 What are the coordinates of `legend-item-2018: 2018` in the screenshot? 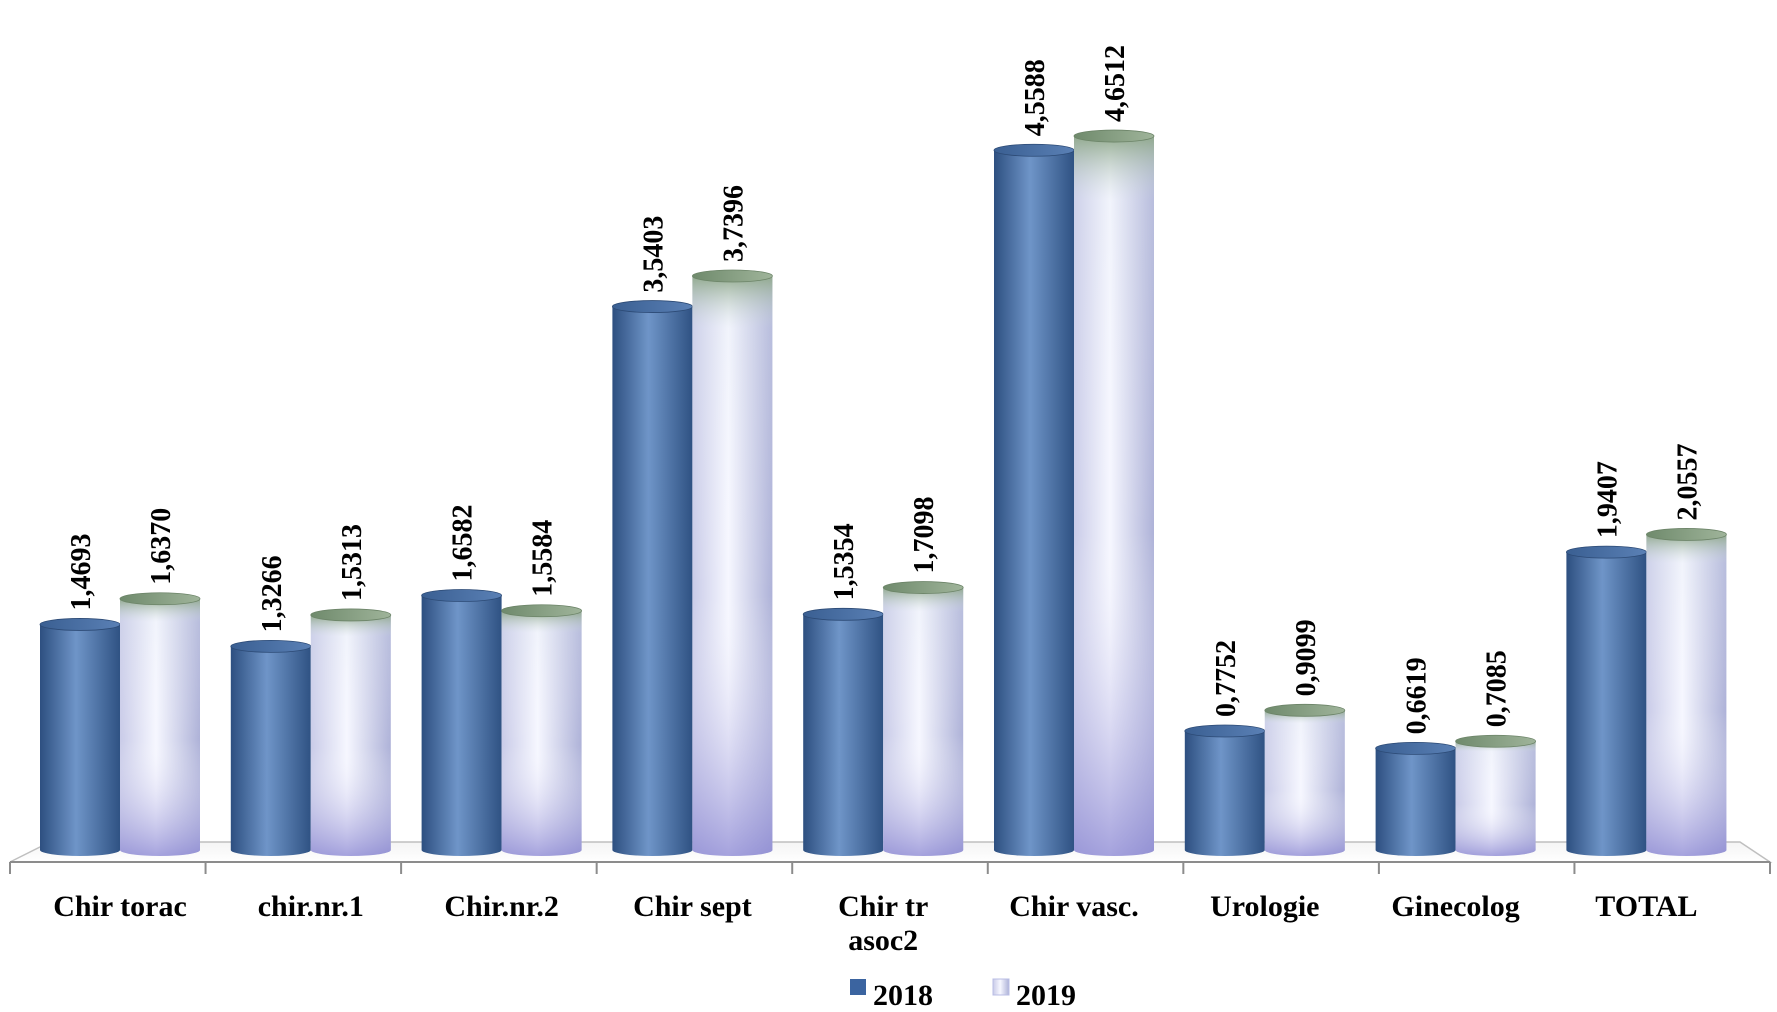 It's located at (891, 995).